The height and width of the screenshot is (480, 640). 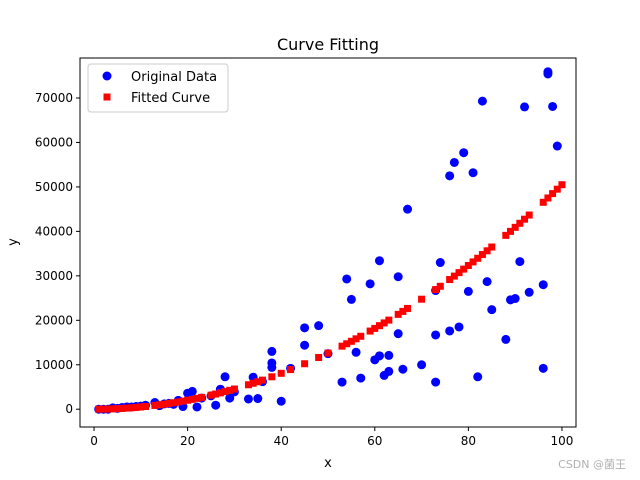 I want to click on chart-title: Curve Fitting, so click(x=328, y=44).